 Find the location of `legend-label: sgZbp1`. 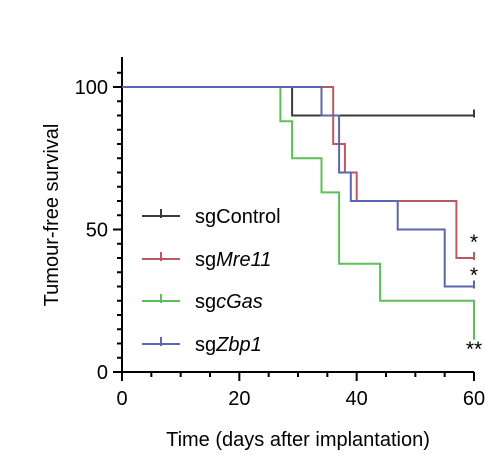

legend-label: sgZbp1 is located at coordinates (228, 345).